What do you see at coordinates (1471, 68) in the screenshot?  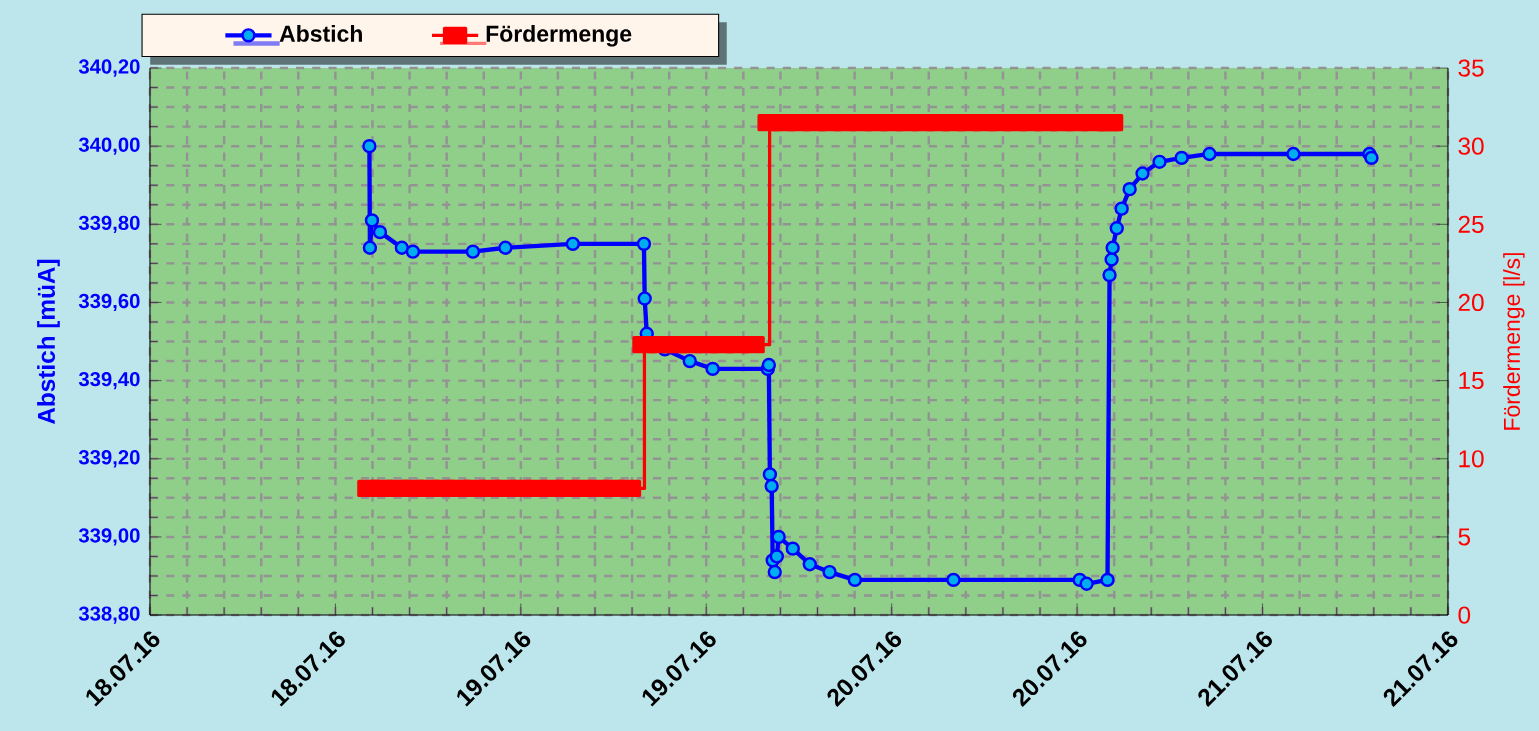 I see `y2-tick-label: 35` at bounding box center [1471, 68].